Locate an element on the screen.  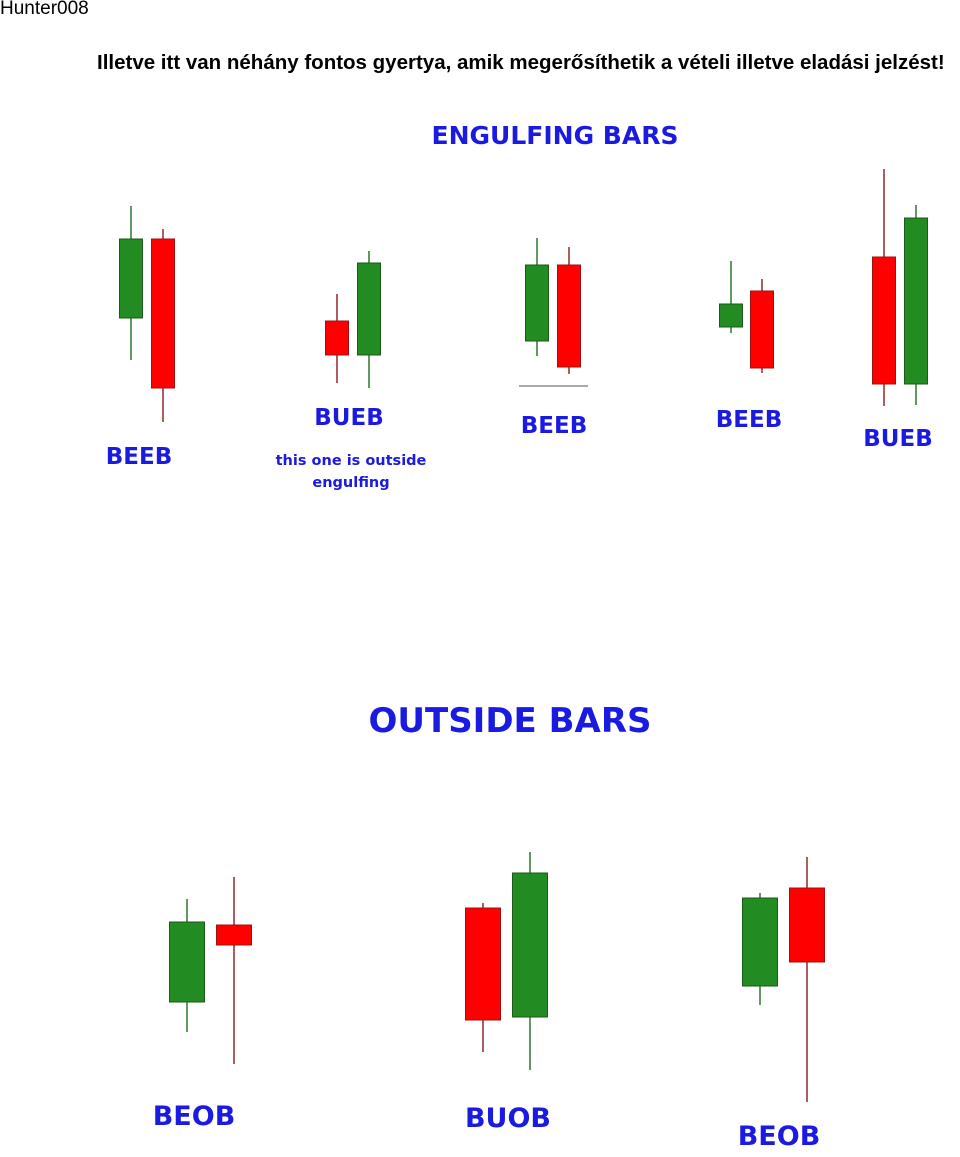
pattern-note: this one is outside engulfing is located at coordinates (351, 472).